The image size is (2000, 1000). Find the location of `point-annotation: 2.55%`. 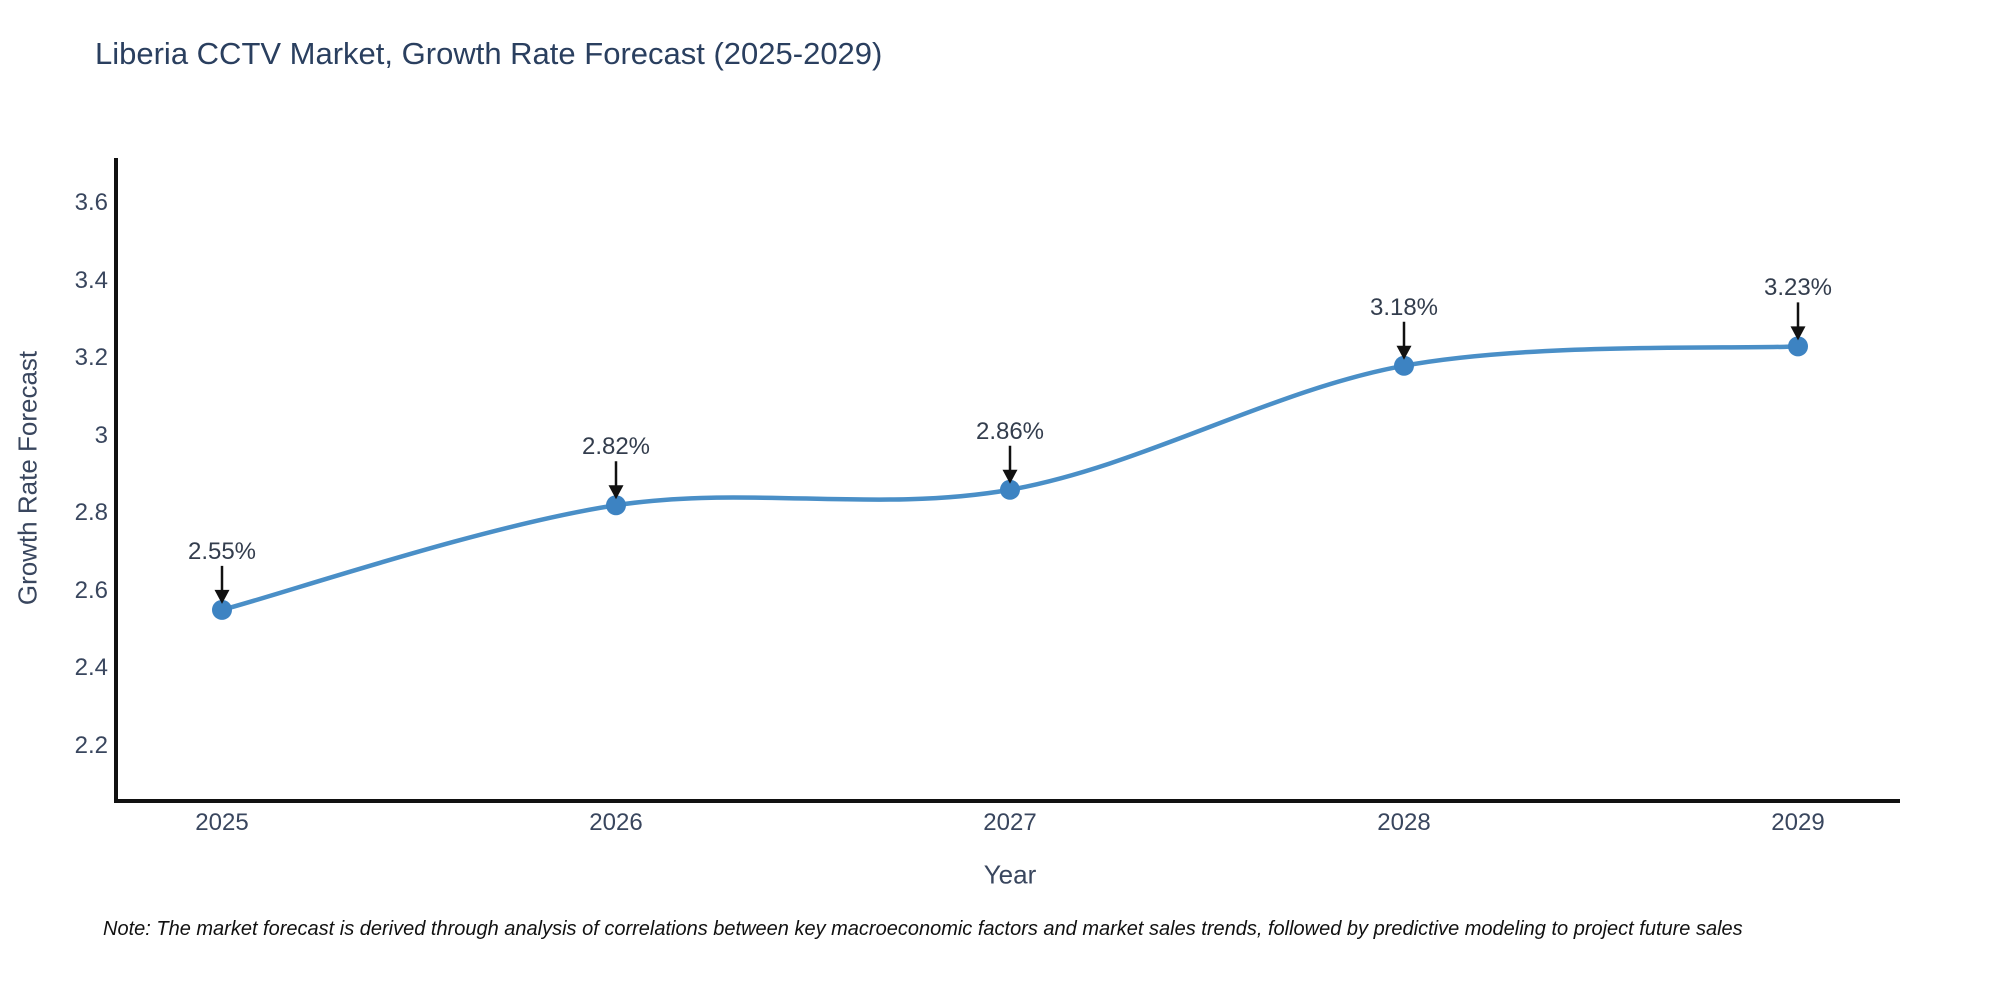

point-annotation: 2.55% is located at coordinates (222, 551).